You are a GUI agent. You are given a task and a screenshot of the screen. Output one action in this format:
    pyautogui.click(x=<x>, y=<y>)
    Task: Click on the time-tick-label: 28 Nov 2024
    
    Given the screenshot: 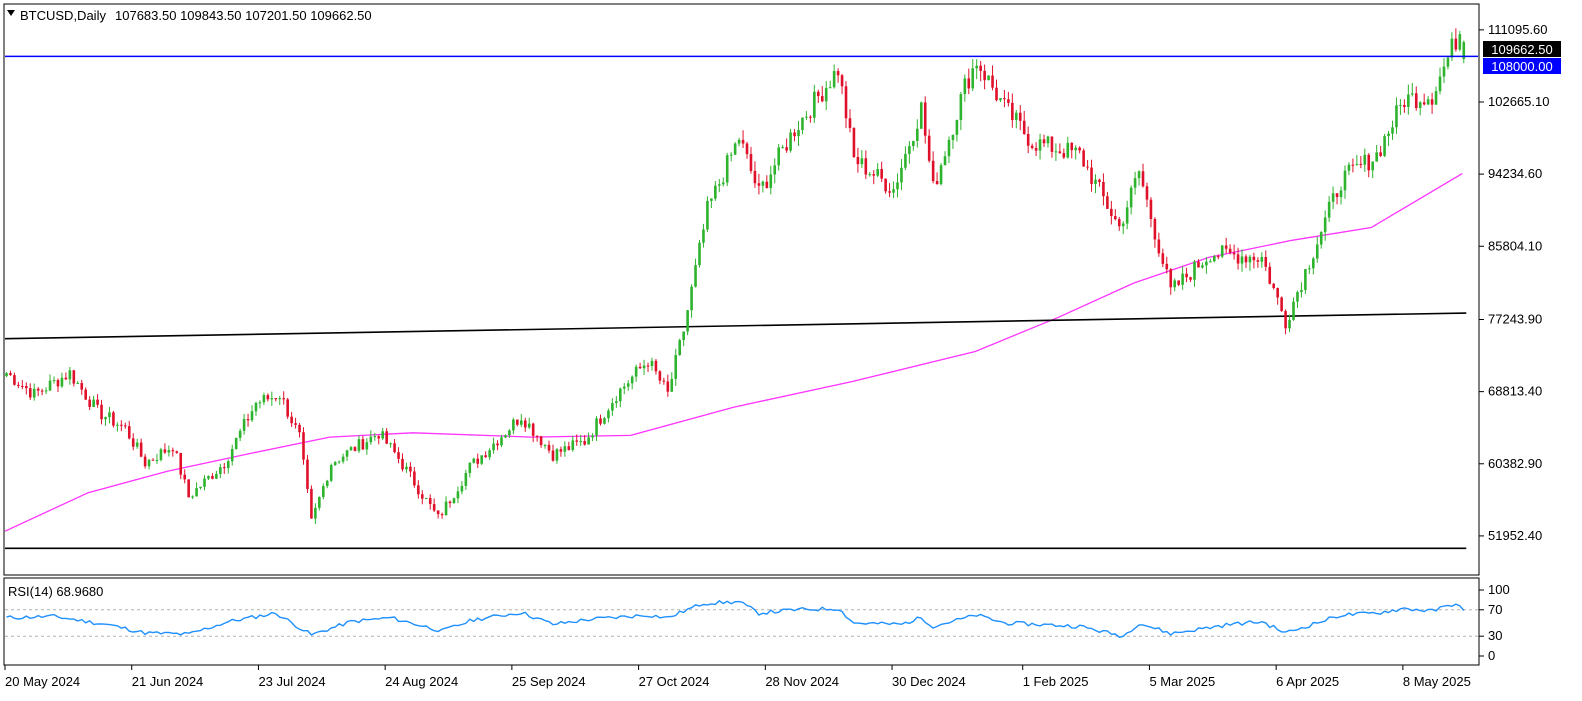 What is the action you would take?
    pyautogui.click(x=802, y=681)
    